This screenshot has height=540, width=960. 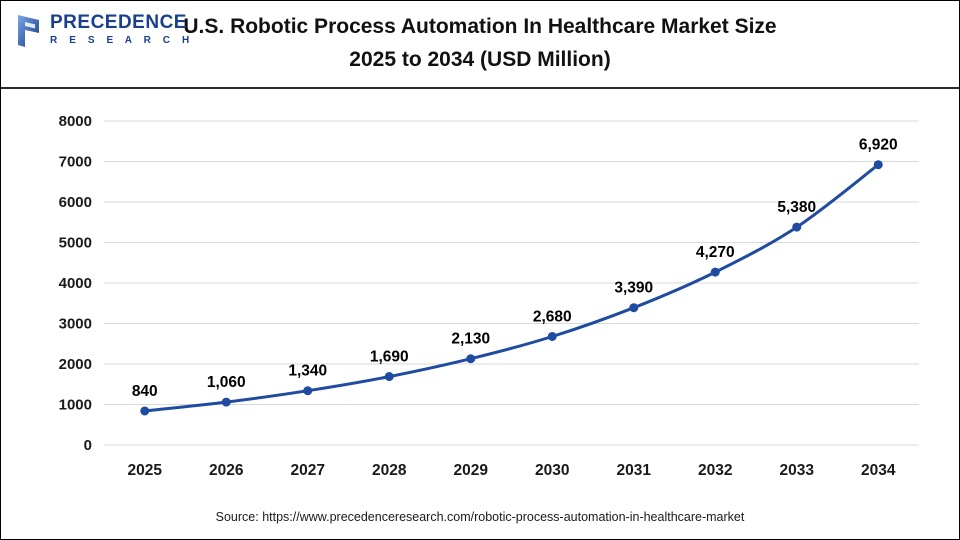 I want to click on data-label: 2,680, so click(x=552, y=316).